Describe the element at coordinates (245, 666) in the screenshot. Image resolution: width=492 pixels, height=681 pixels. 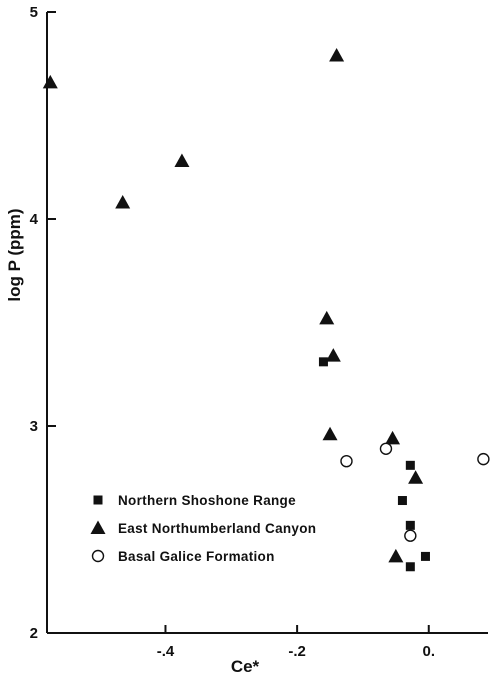
I see `x-axis-label: Ce*` at that location.